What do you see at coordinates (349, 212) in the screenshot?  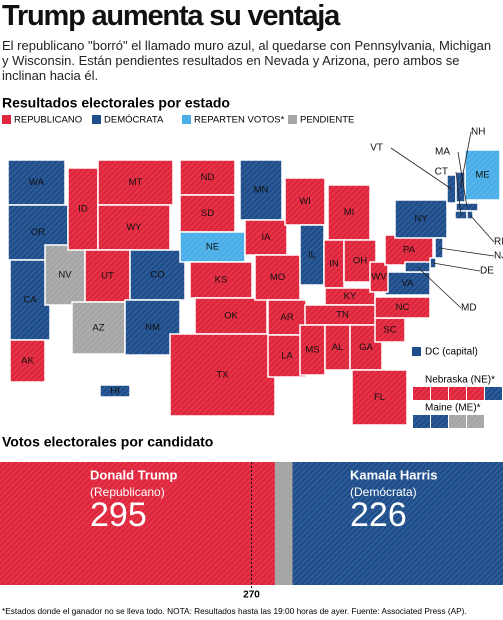 I see `state-label: MI` at bounding box center [349, 212].